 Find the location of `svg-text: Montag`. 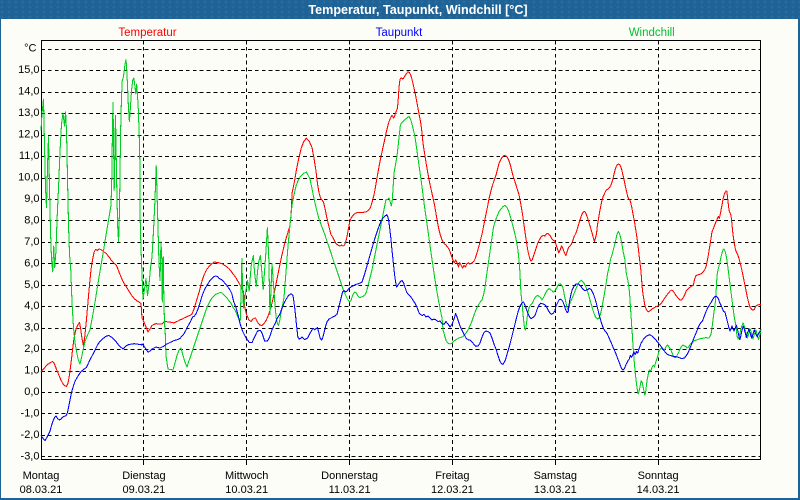

svg-text: Montag is located at coordinates (41, 476).